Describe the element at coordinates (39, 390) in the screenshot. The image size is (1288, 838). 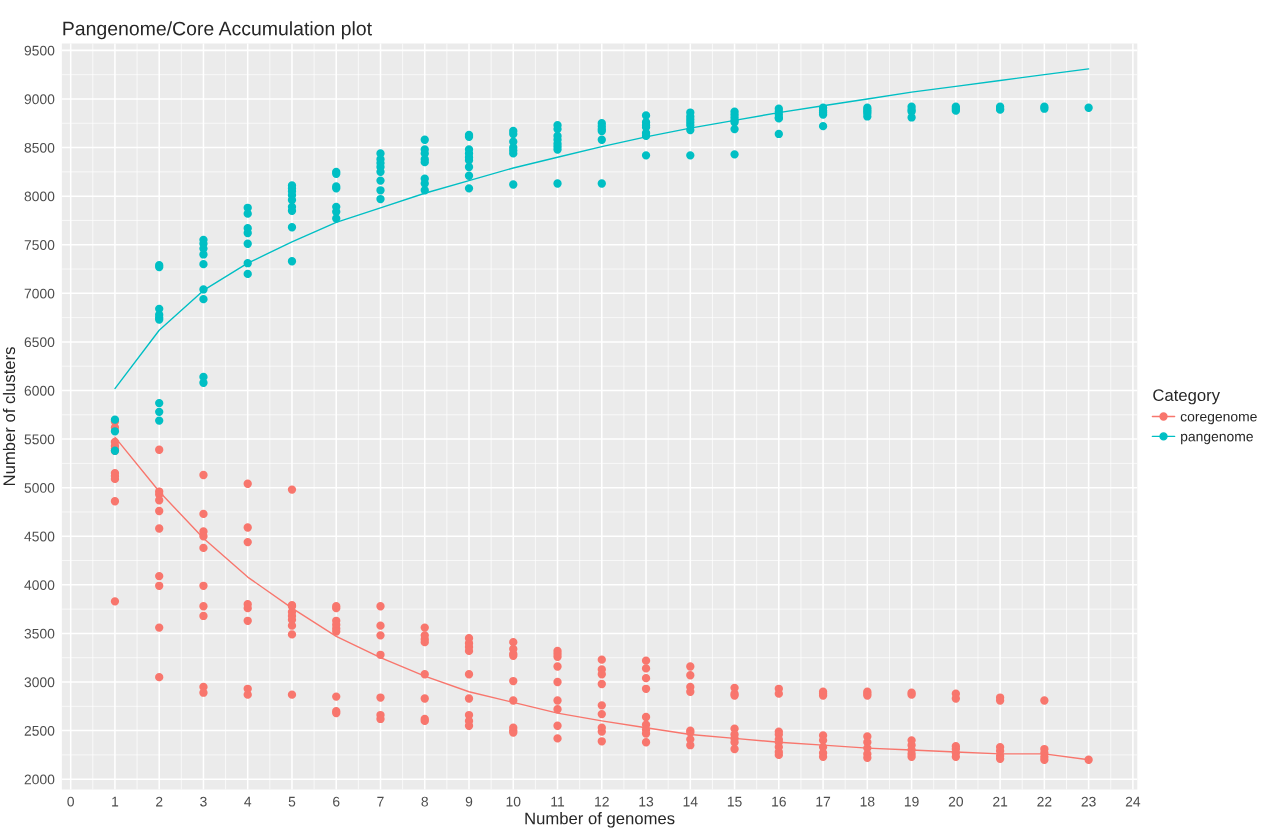
I see `y-tick-label: 6000` at that location.